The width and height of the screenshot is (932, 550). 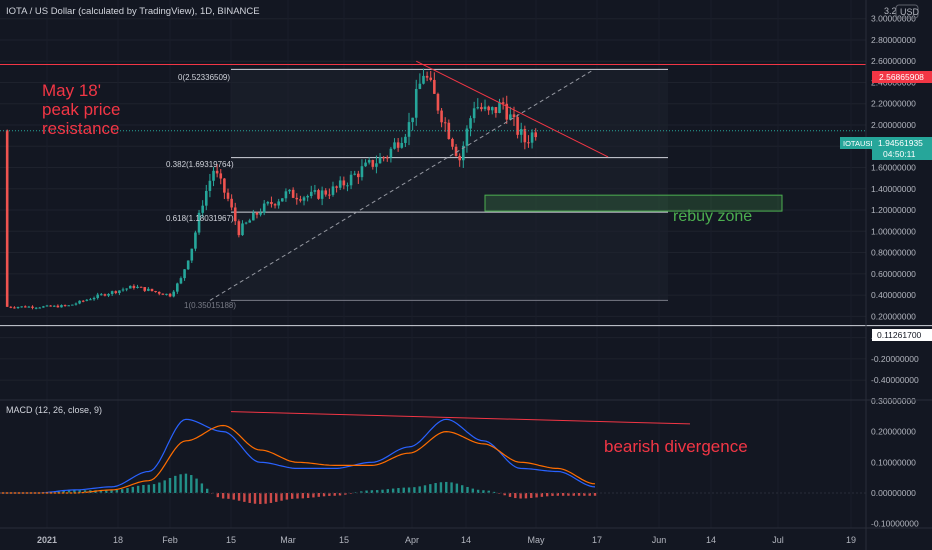 What do you see at coordinates (893, 40) in the screenshot?
I see `price-tick-label: 2.80000000` at bounding box center [893, 40].